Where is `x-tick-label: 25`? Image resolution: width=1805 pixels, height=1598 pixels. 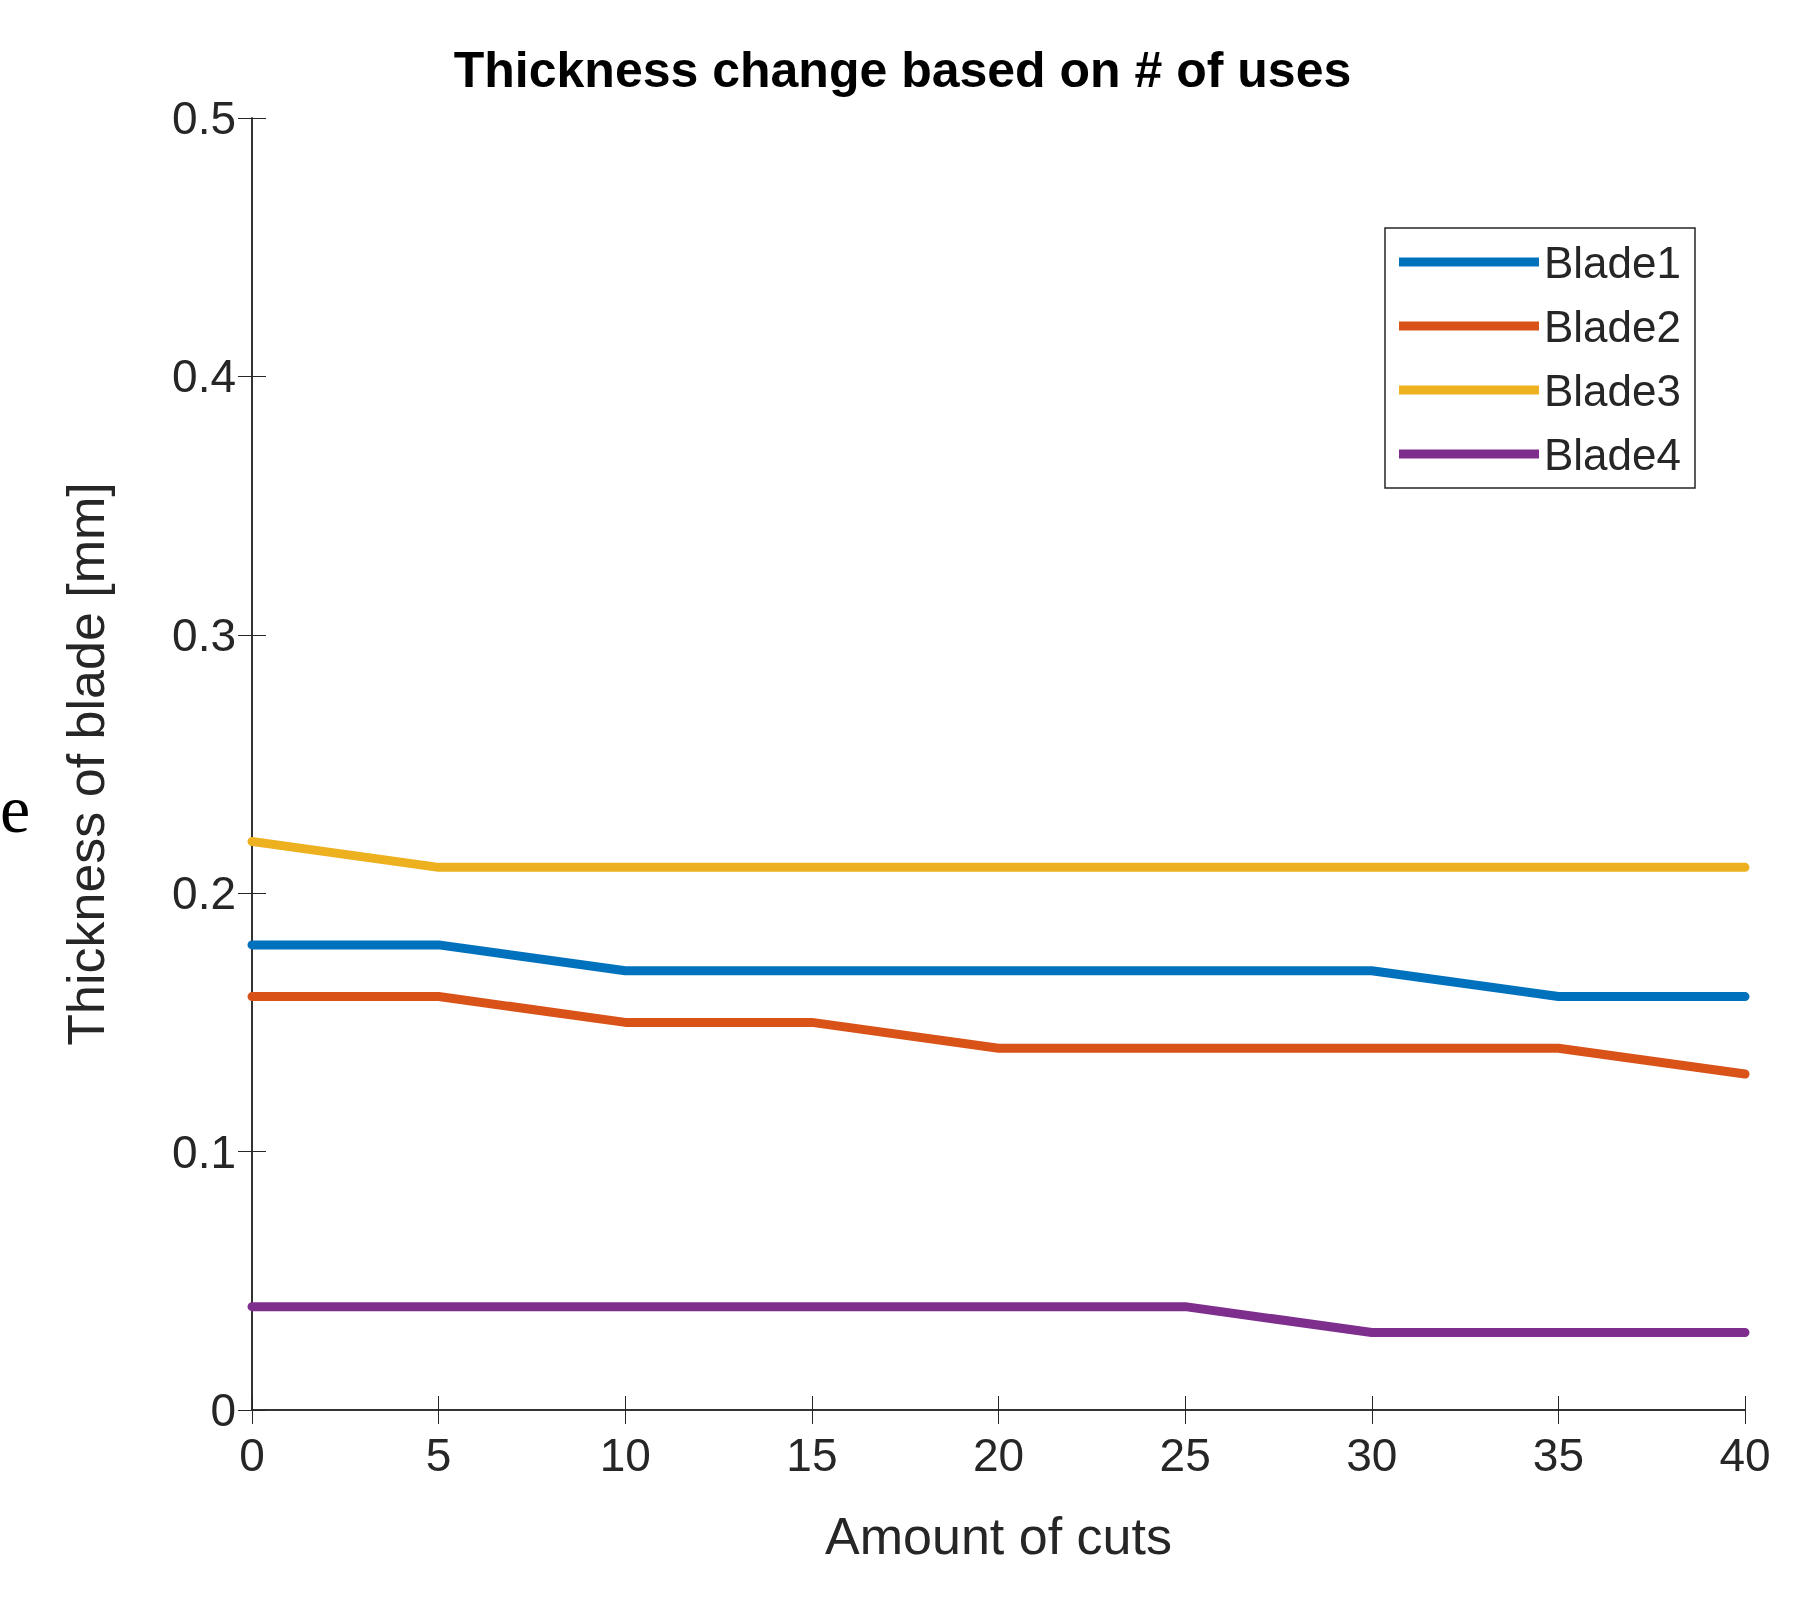 x-tick-label: 25 is located at coordinates (1185, 1455).